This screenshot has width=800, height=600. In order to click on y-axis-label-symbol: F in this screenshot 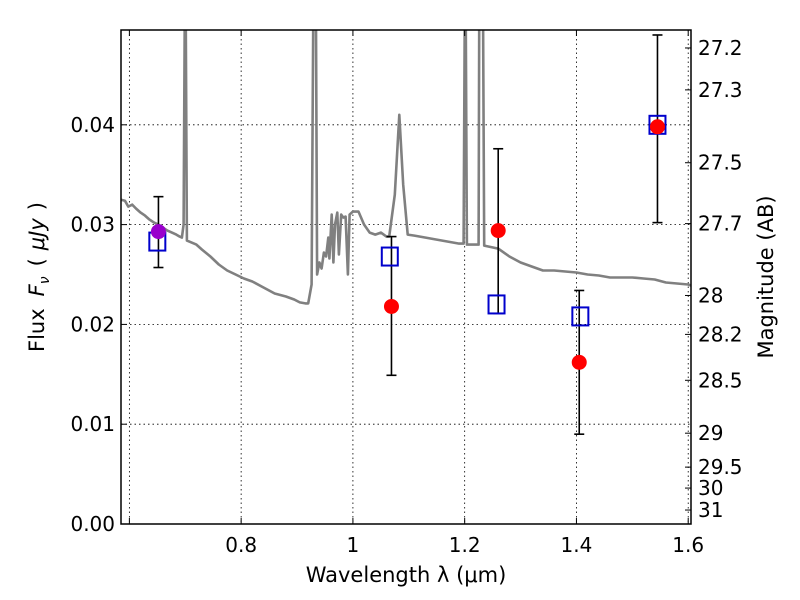, I will do `click(37, 289)`.